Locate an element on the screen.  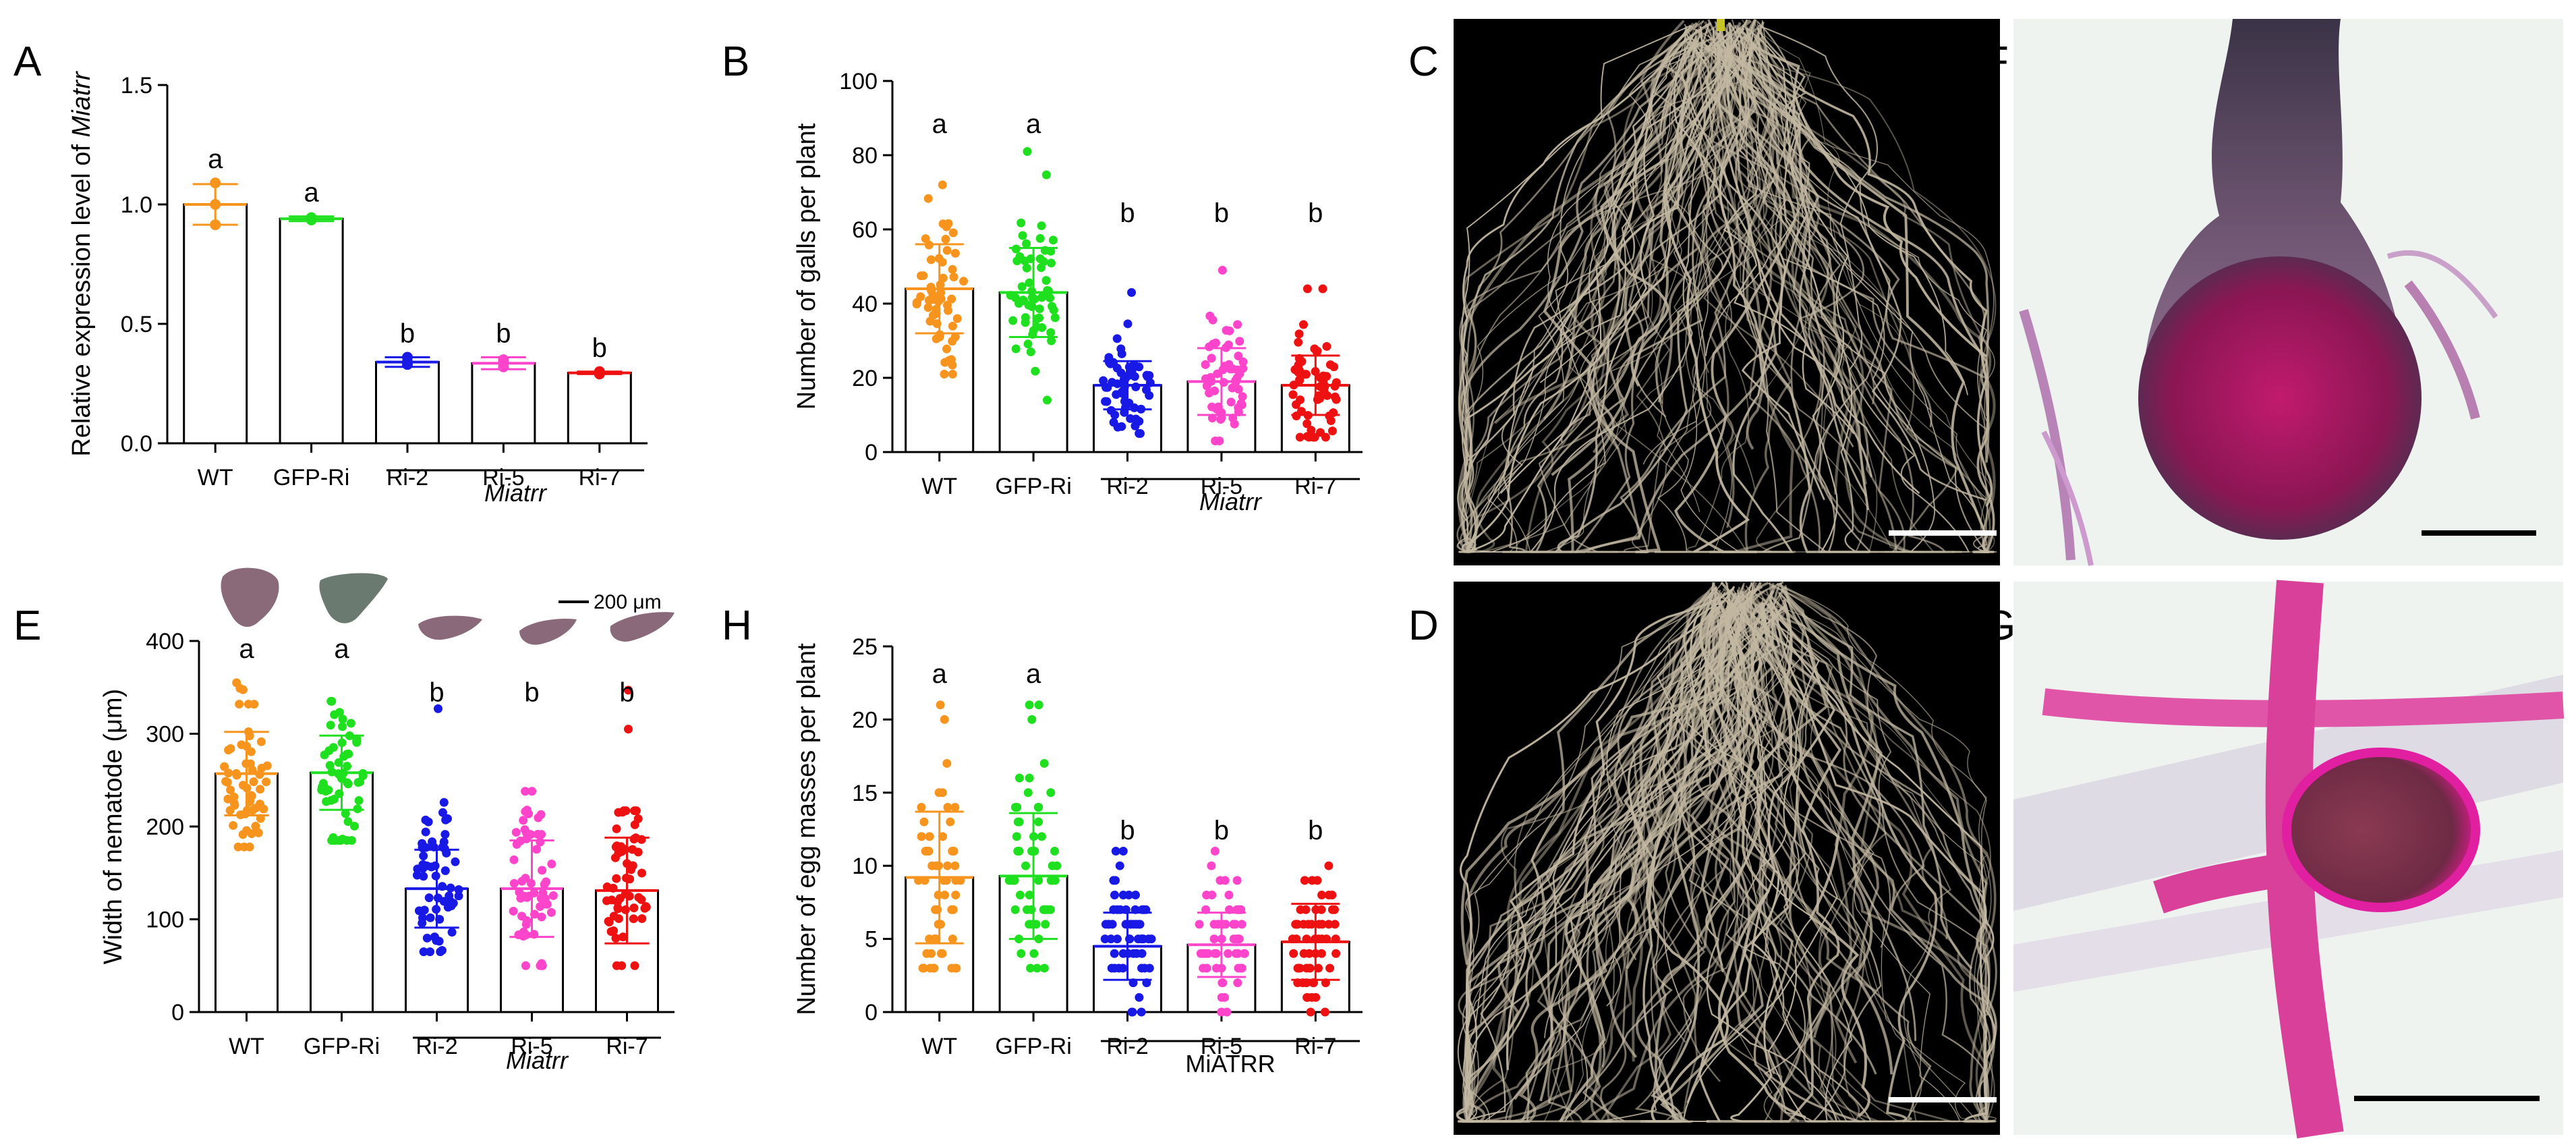
y-tick-label: 300 is located at coordinates (165, 735).